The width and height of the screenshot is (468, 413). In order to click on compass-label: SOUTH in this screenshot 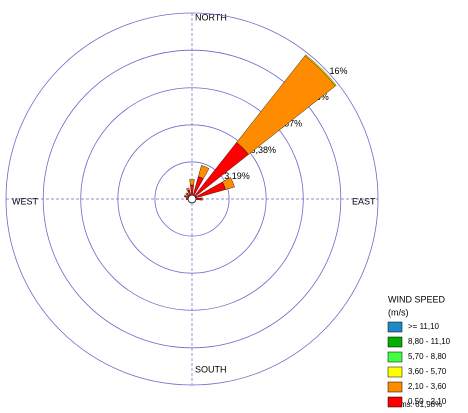, I will do `click(211, 369)`.